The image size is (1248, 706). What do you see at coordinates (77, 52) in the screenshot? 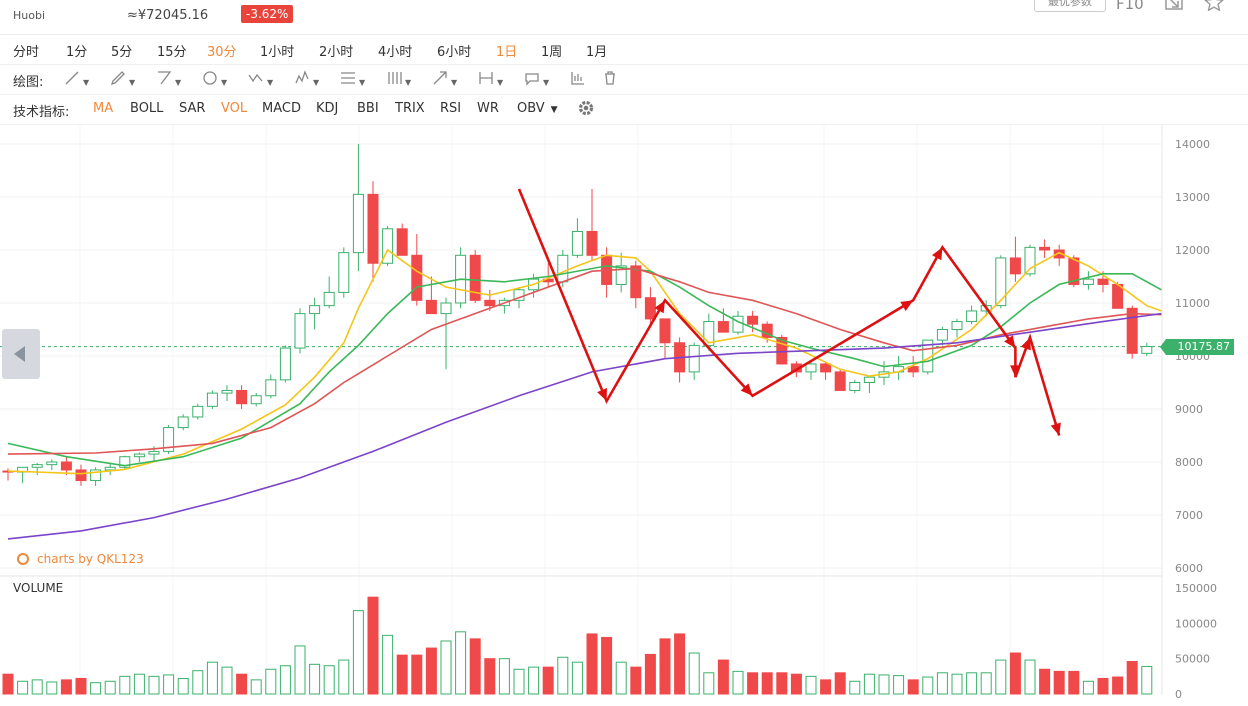
I see `tf-1m: 1分` at bounding box center [77, 52].